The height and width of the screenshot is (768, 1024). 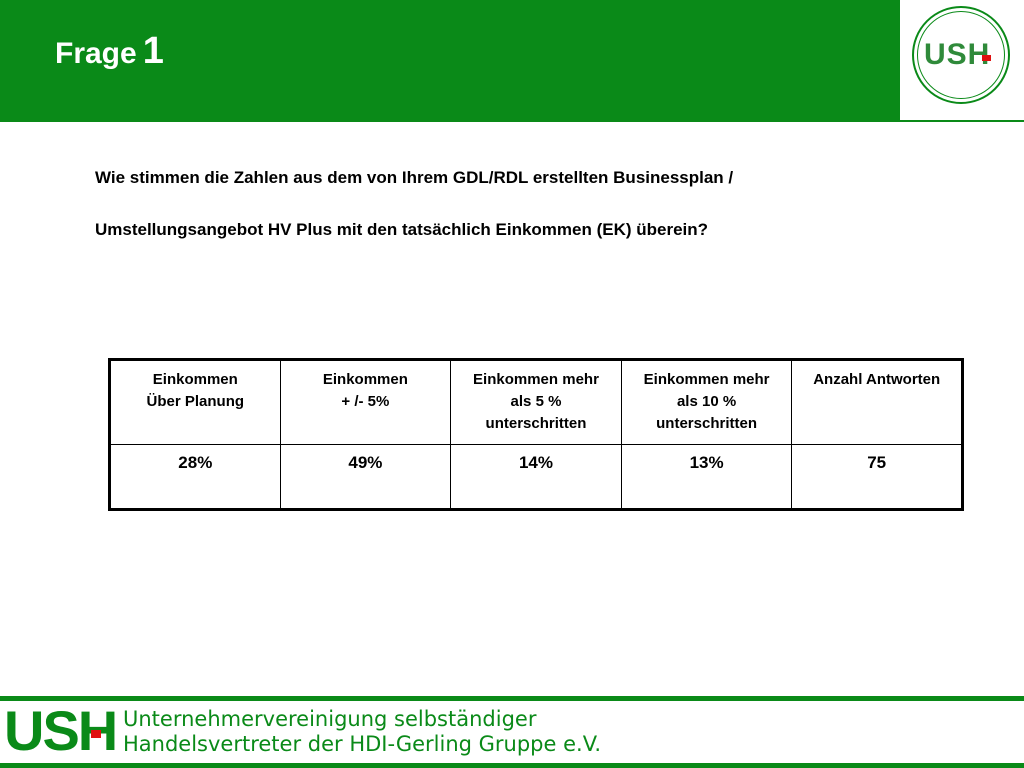 I want to click on column-header: Einkommen Über Planung, so click(x=195, y=402).